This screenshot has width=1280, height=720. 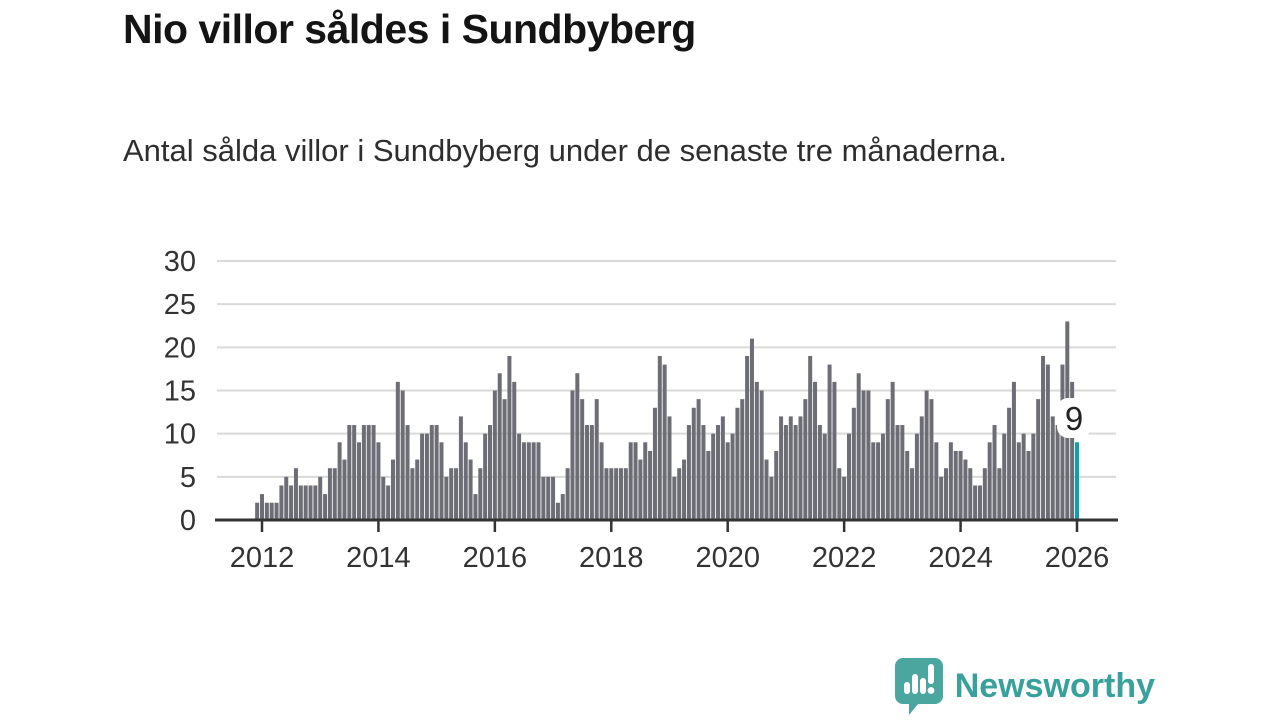 I want to click on last-value-label: 9, so click(x=1074, y=418).